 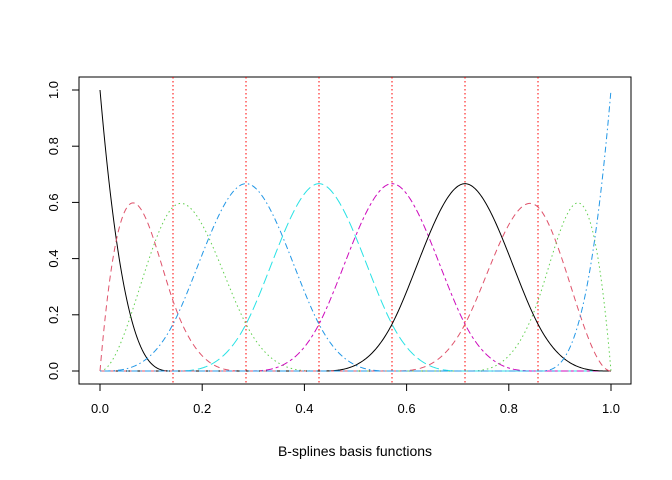 What do you see at coordinates (53, 146) in the screenshot?
I see `y-tick-label: 0.8` at bounding box center [53, 146].